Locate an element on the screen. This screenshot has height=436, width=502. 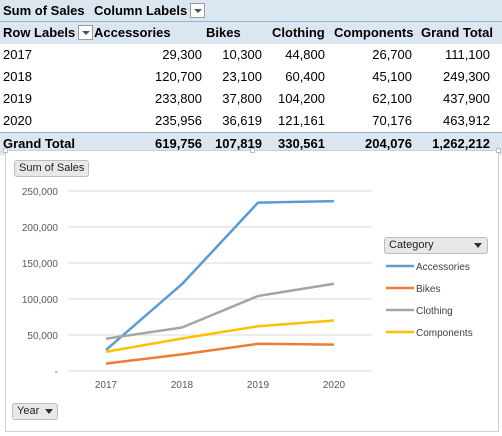
year-axis-field-button: Year is located at coordinates (35, 411).